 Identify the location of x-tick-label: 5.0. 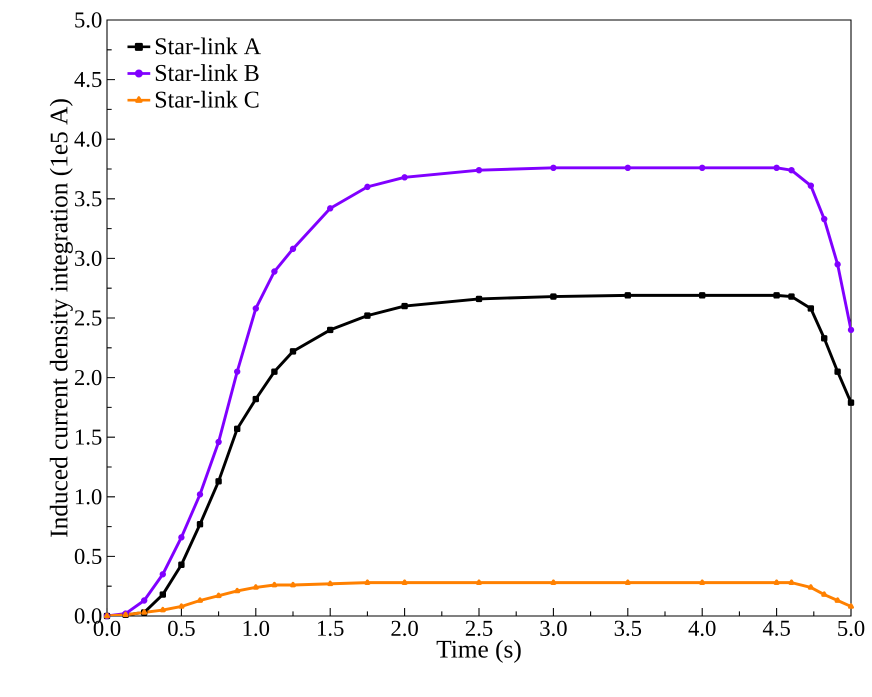
(851, 628).